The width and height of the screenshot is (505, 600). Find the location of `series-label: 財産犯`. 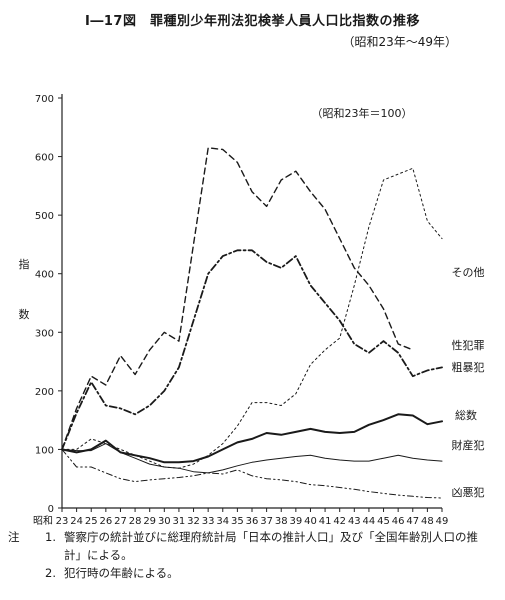

series-label: 財産犯 is located at coordinates (468, 445).